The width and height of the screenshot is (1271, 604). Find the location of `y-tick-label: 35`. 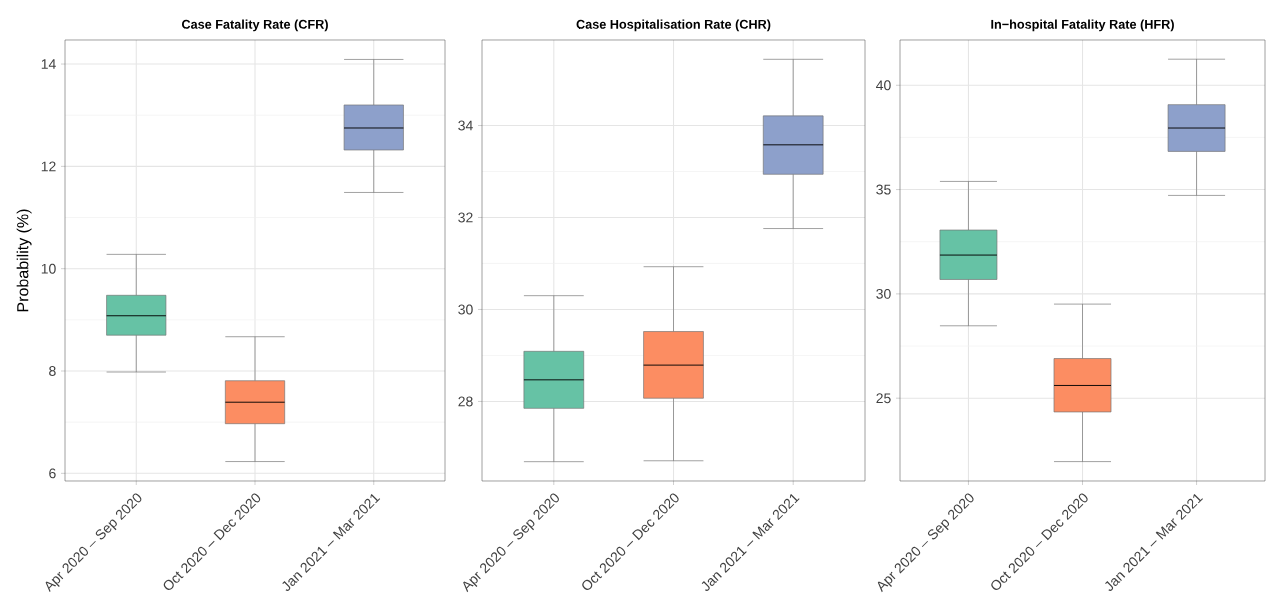

y-tick-label: 35 is located at coordinates (883, 189).